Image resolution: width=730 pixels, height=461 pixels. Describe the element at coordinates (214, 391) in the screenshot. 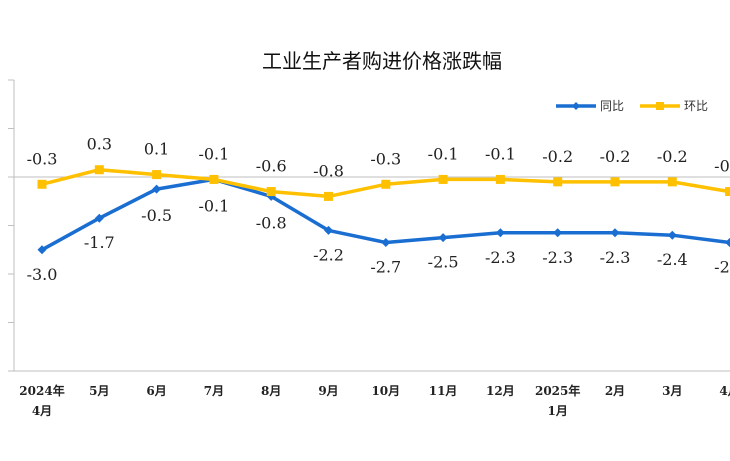

I see `x-tick-label: 7月` at that location.